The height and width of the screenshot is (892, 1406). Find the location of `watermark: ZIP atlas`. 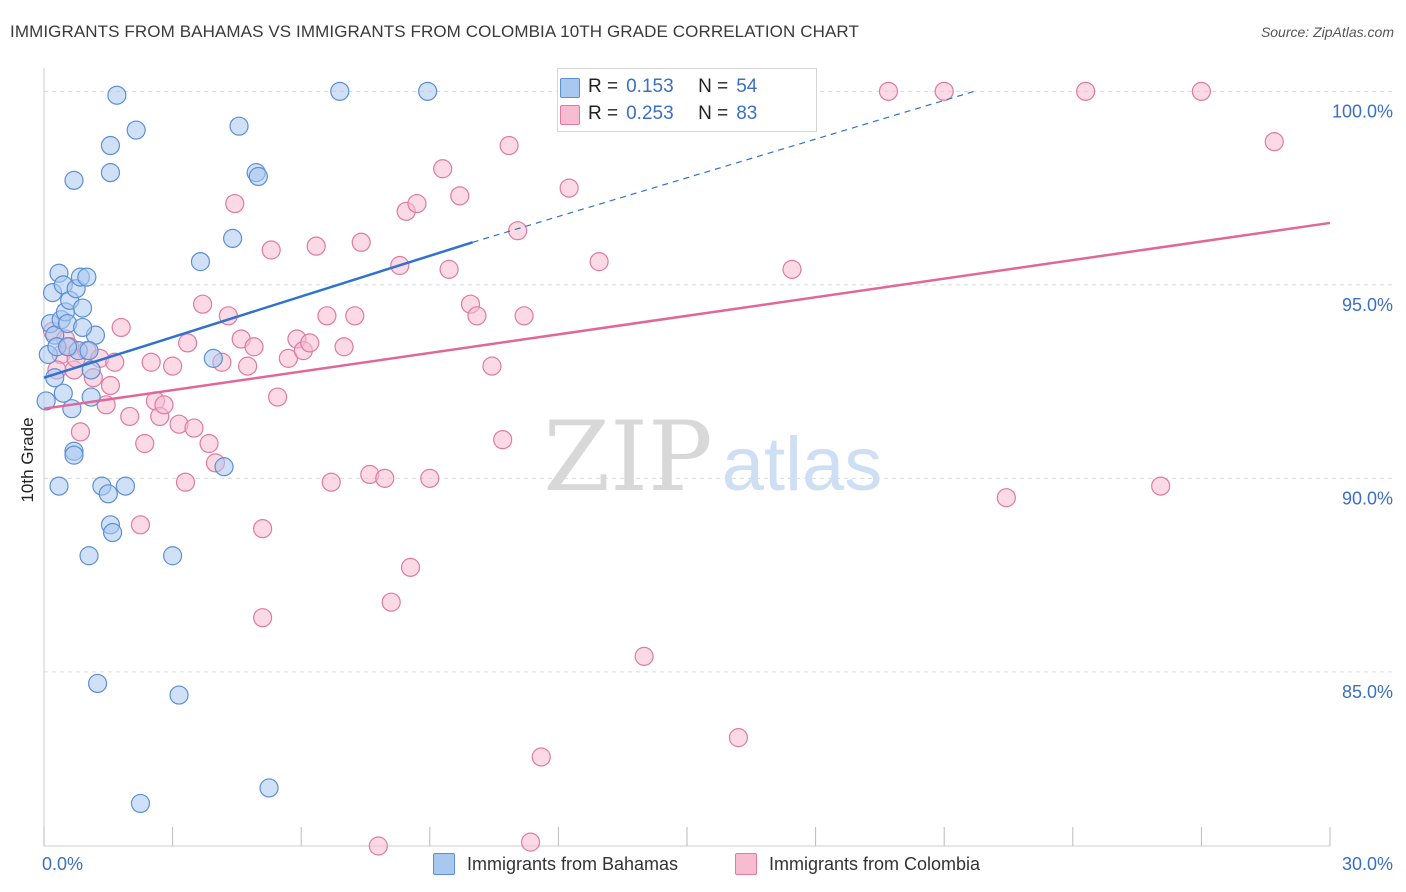

watermark: ZIP atlas is located at coordinates (712, 457).